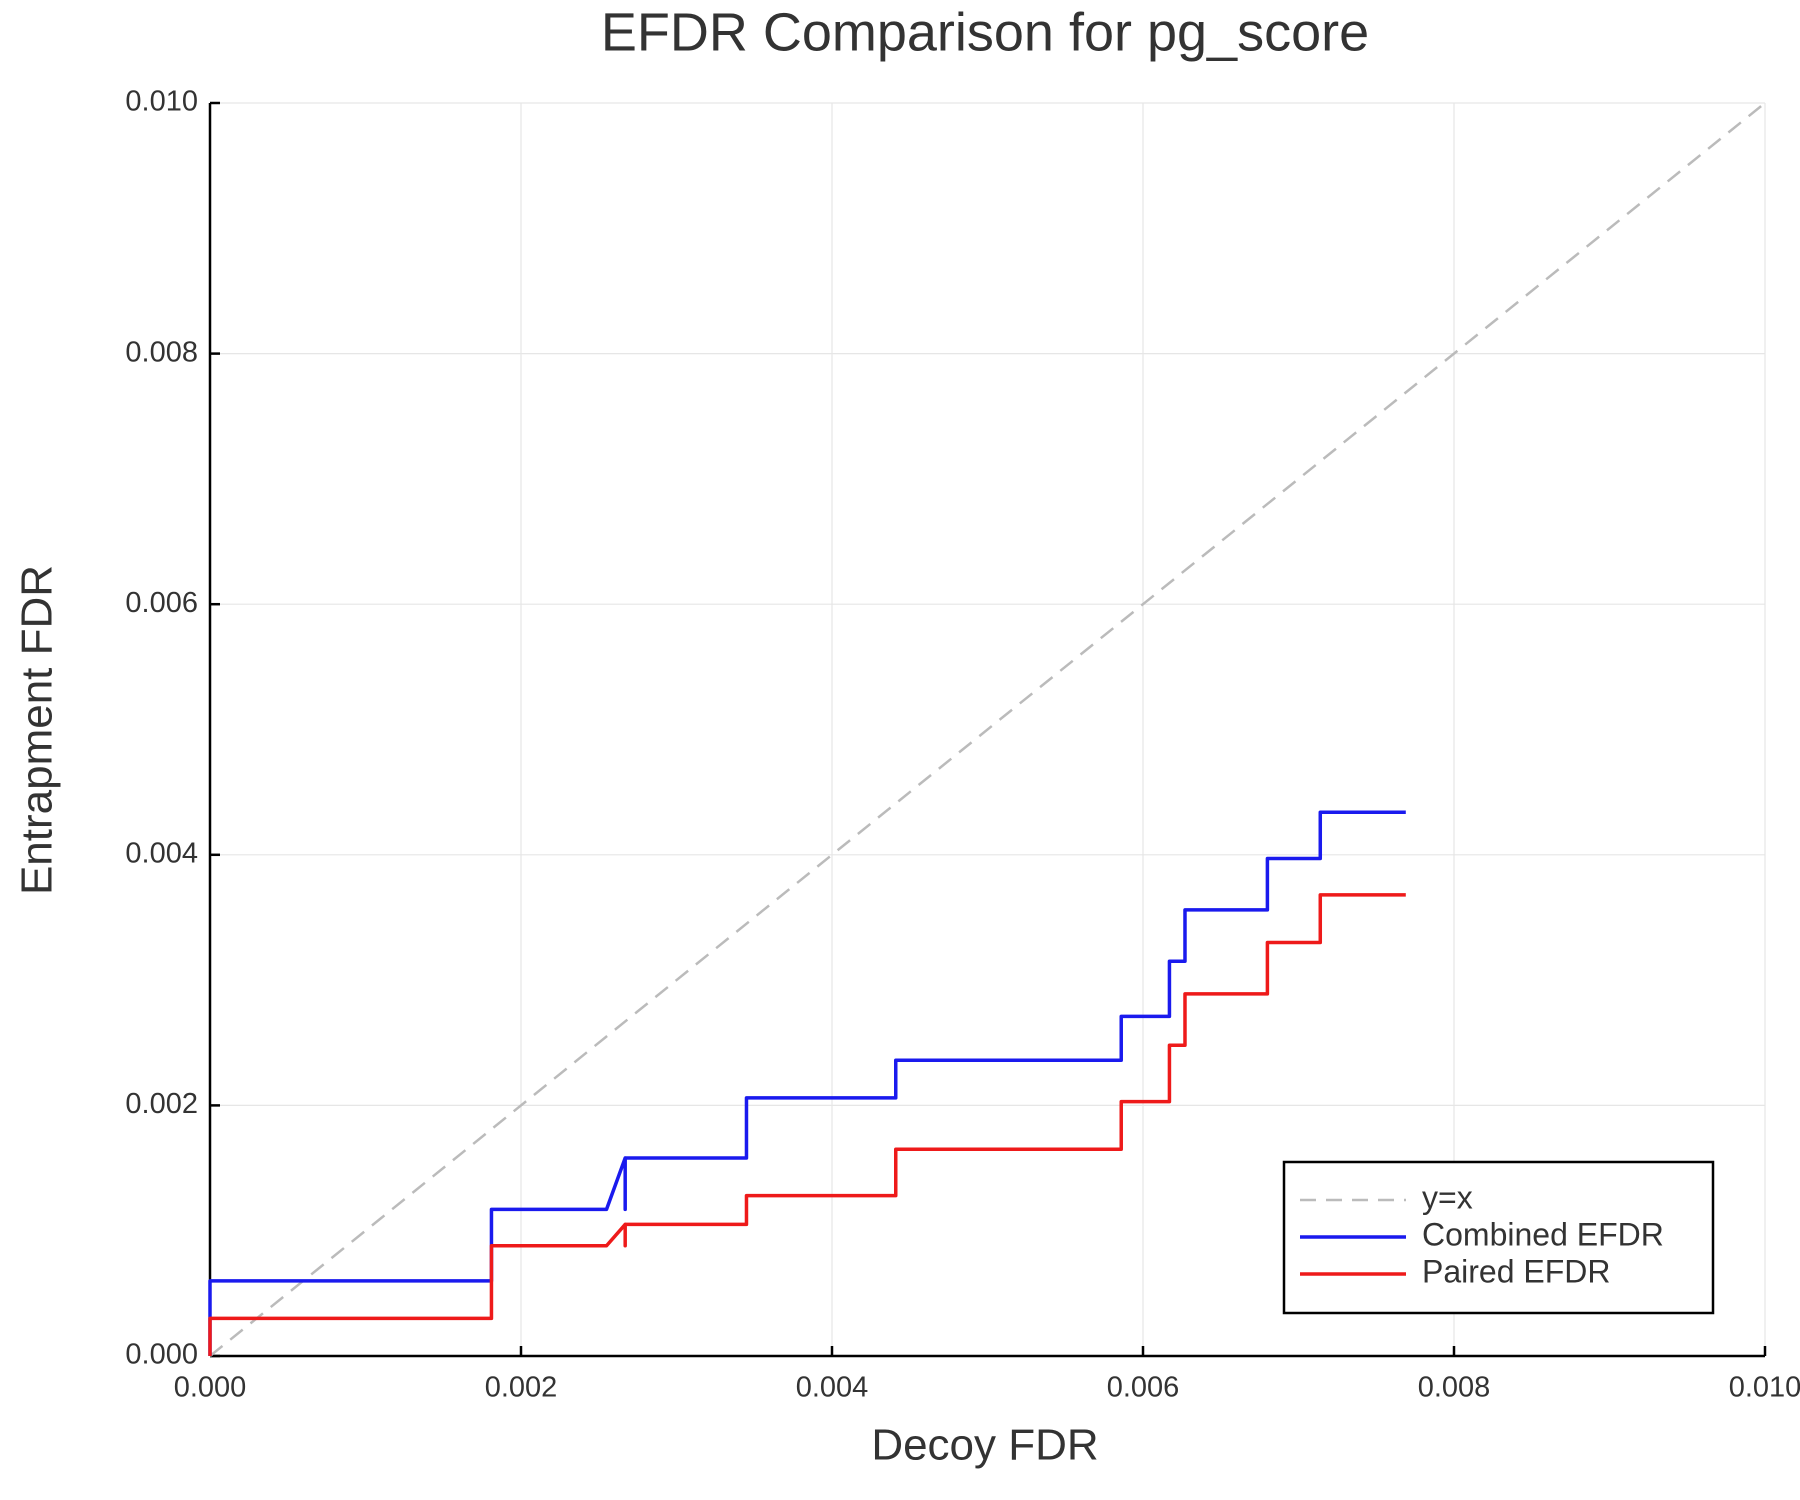  What do you see at coordinates (1543, 1234) in the screenshot?
I see `legend-label: Combined EFDR` at bounding box center [1543, 1234].